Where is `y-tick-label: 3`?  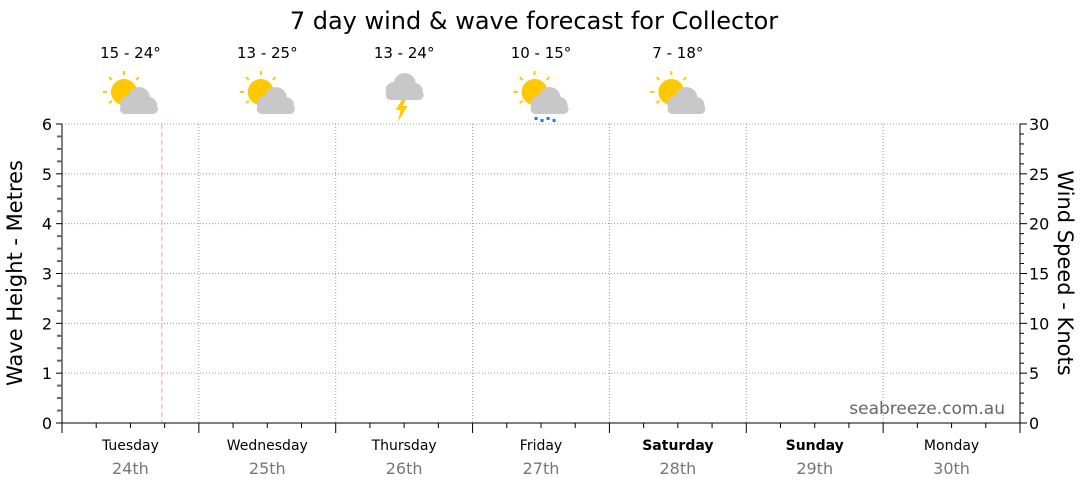
y-tick-label: 3 is located at coordinates (47, 274).